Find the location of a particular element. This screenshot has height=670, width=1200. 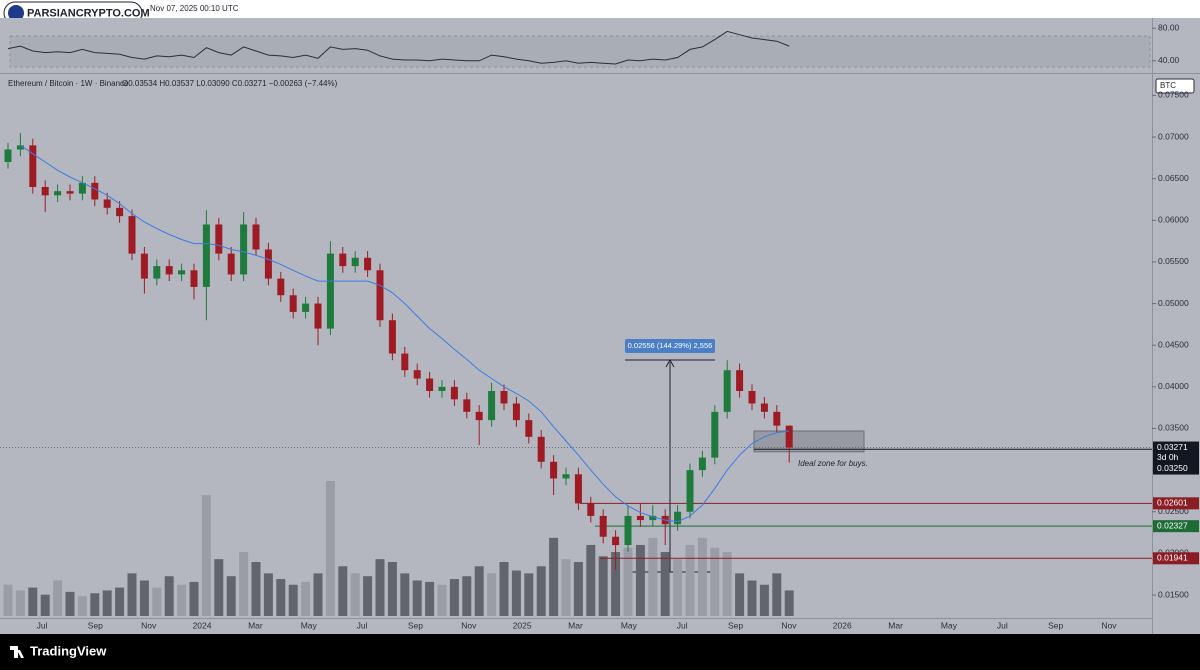

buy-zone is located at coordinates (809, 441).